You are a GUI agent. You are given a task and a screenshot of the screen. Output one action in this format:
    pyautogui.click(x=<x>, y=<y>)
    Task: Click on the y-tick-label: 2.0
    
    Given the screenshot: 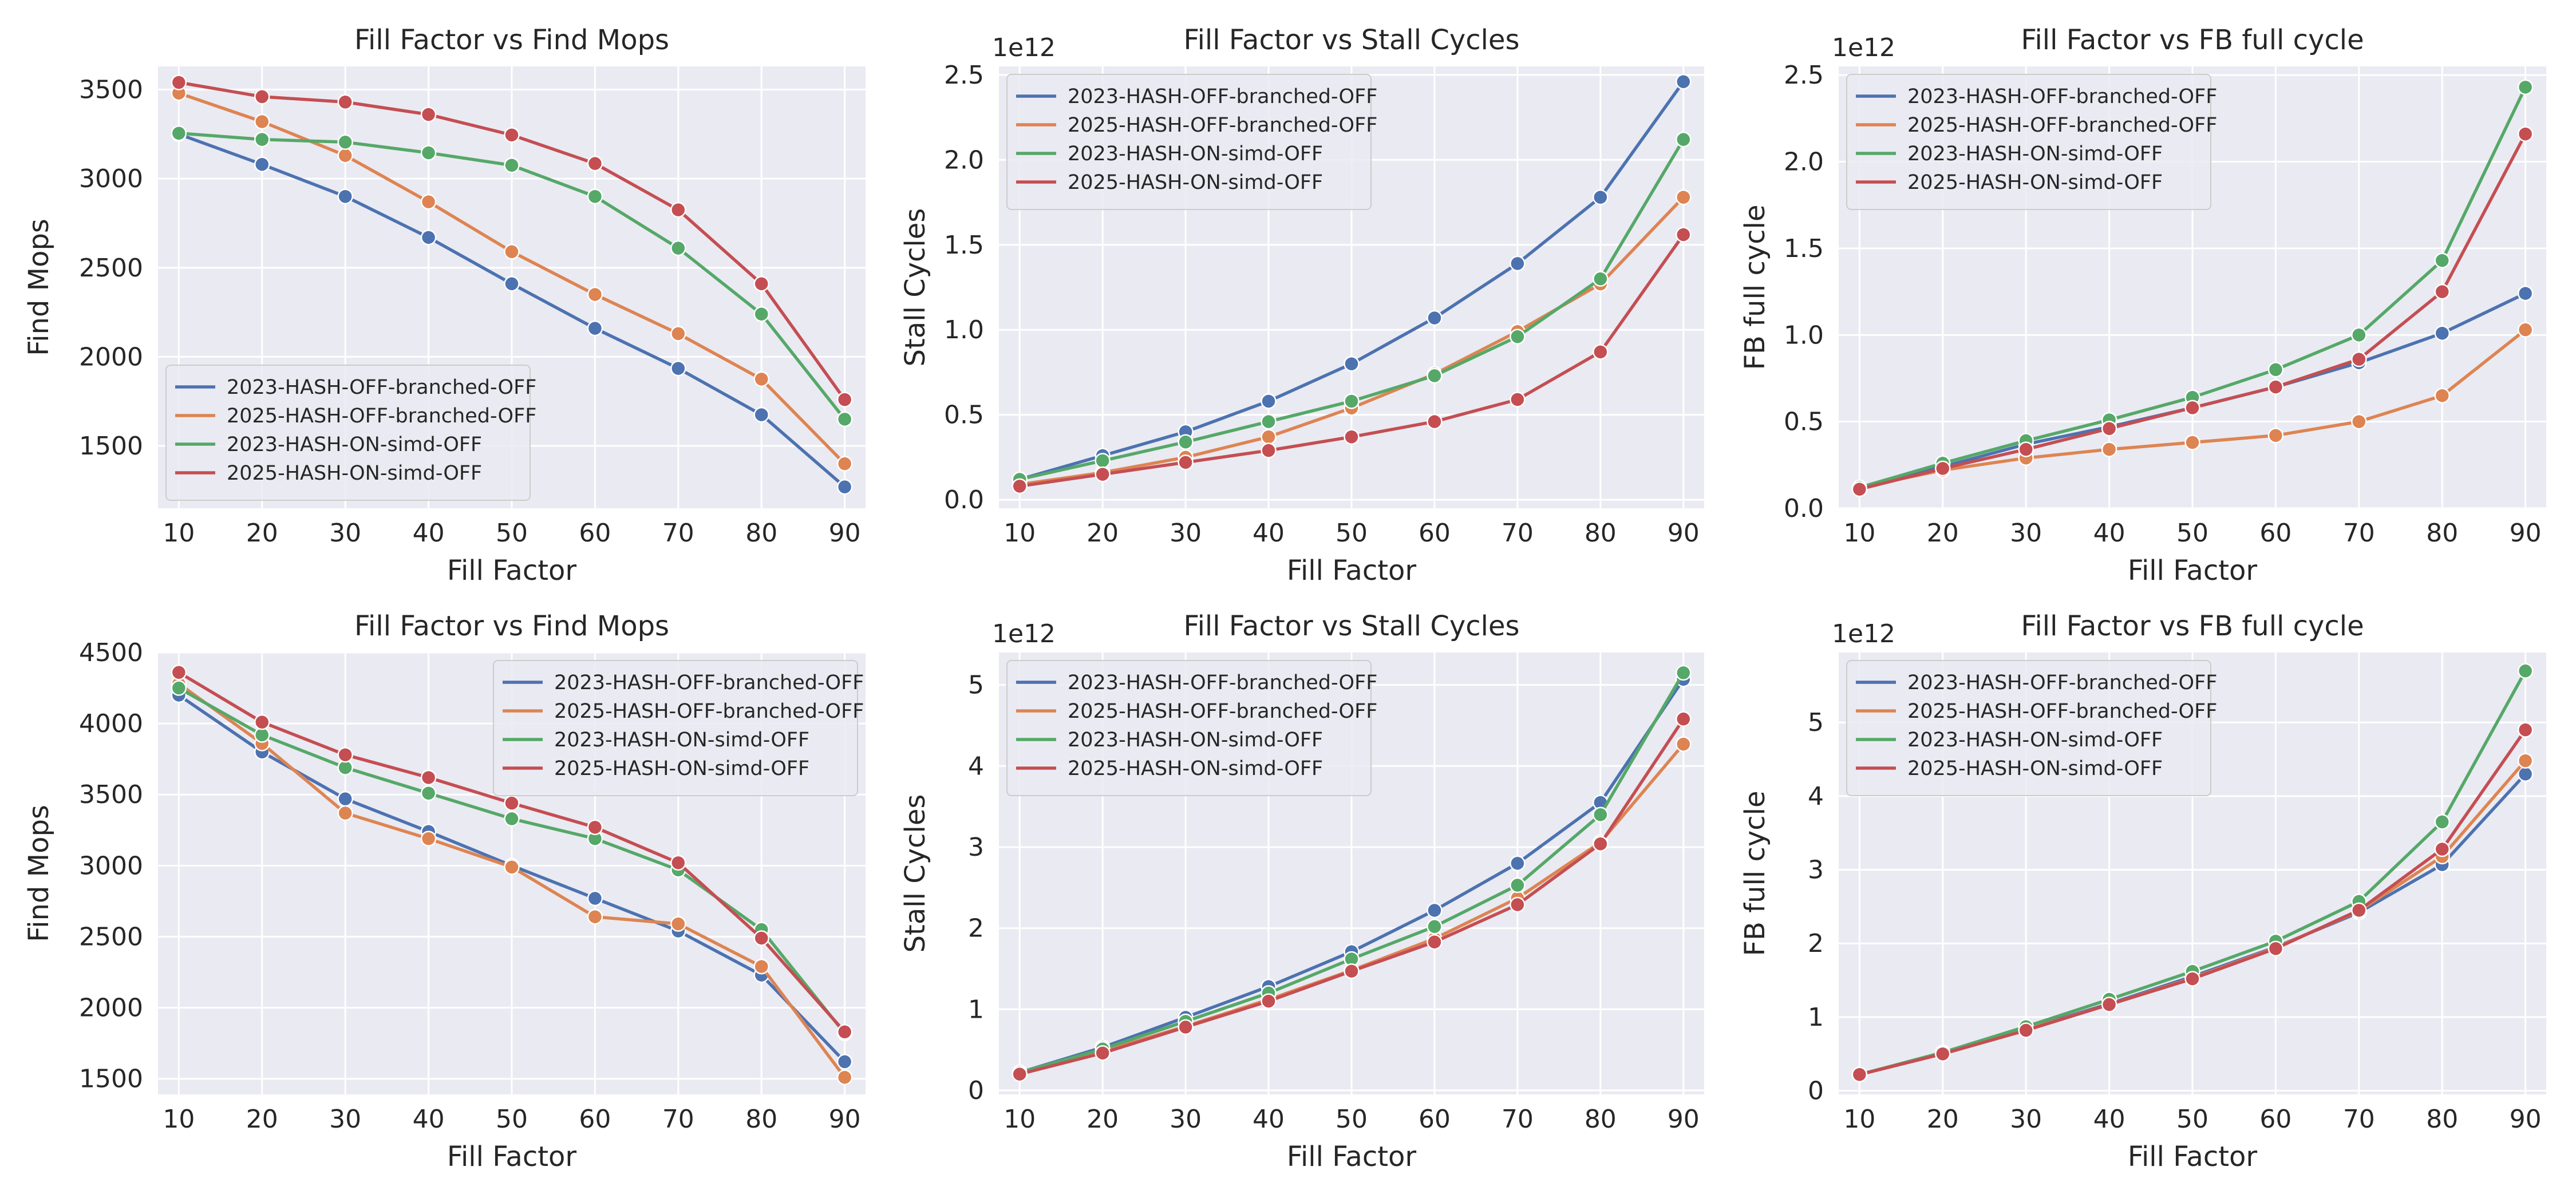 What is the action you would take?
    pyautogui.click(x=964, y=160)
    